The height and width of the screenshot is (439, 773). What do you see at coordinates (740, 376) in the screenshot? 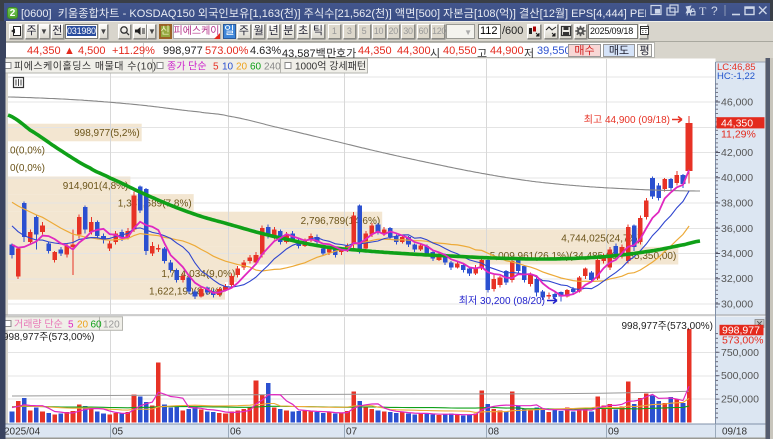
I see `svg-text: 500,000` at bounding box center [740, 376].